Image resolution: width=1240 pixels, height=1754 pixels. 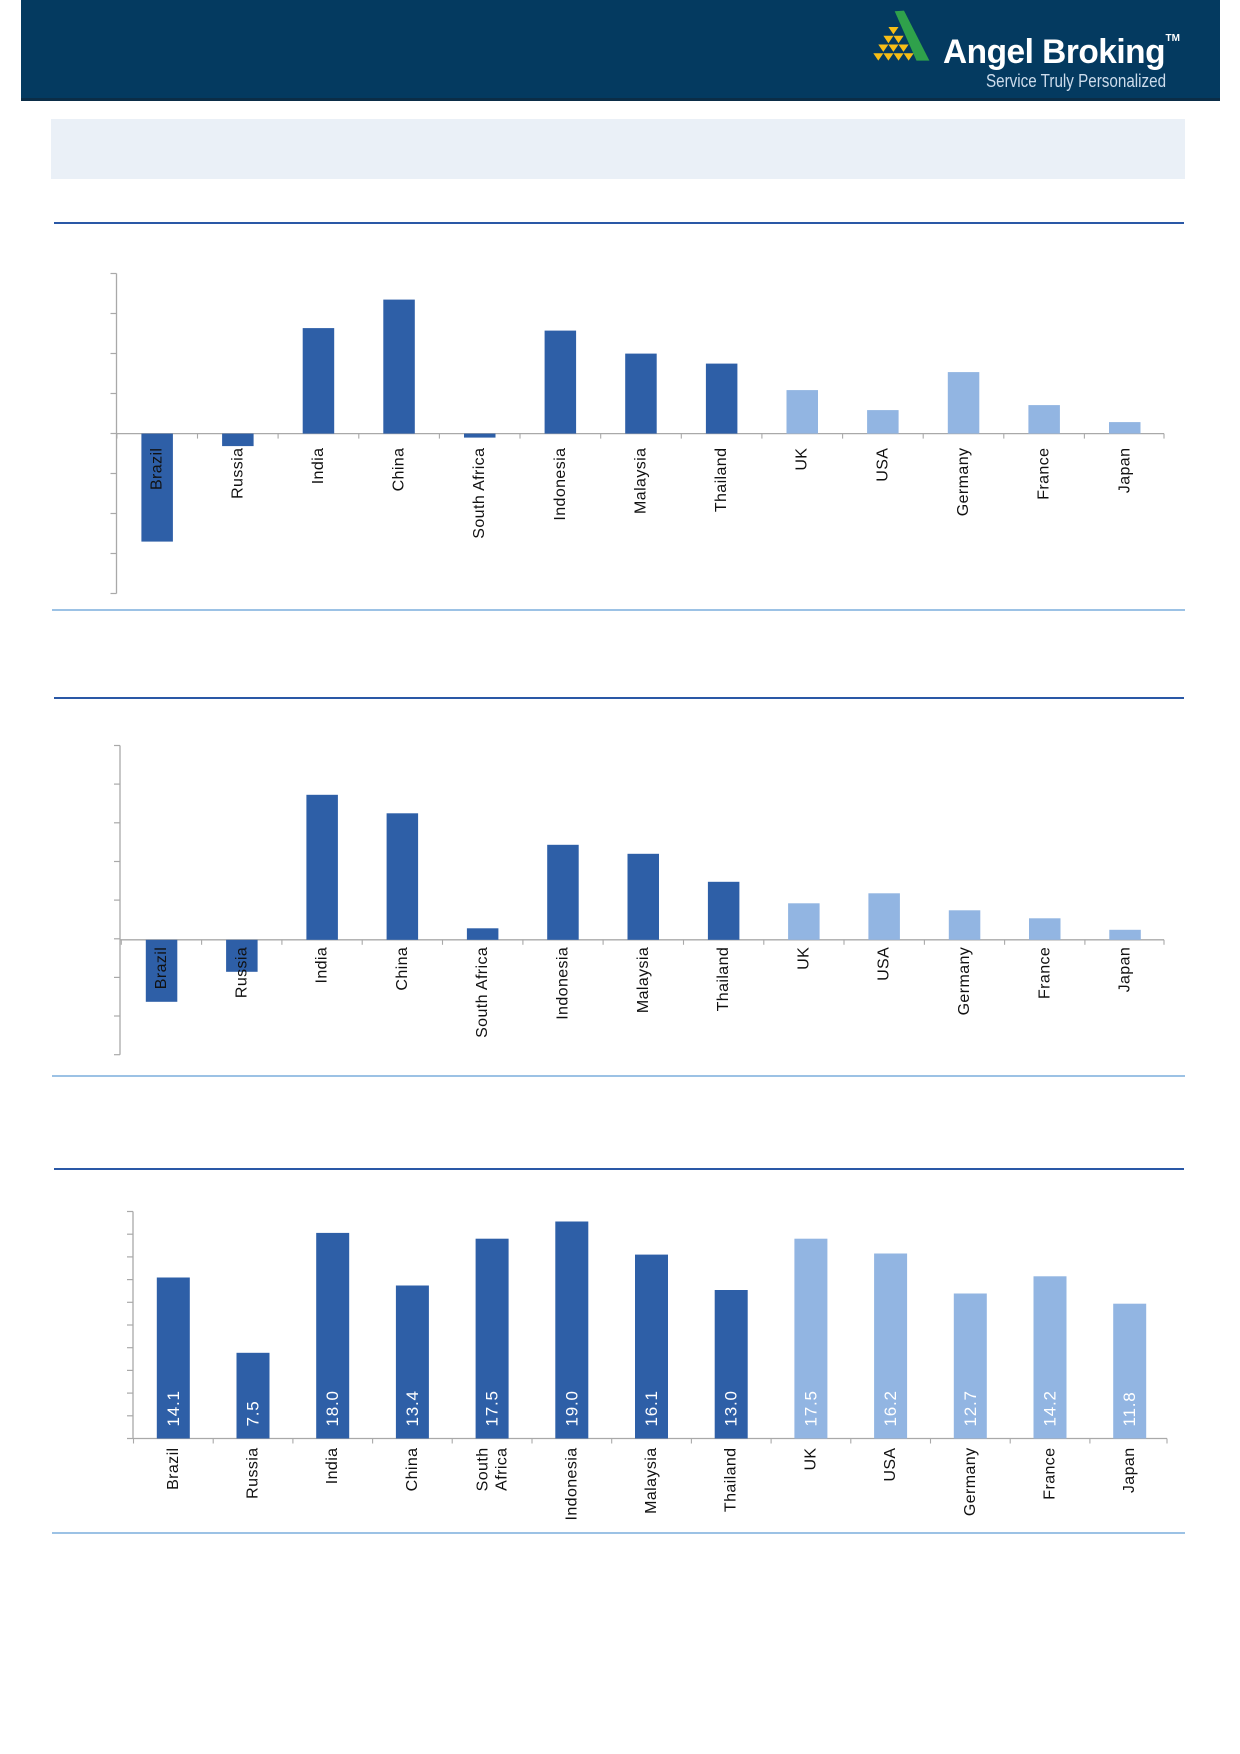 I want to click on svg-text: 13.4, so click(x=412, y=1408).